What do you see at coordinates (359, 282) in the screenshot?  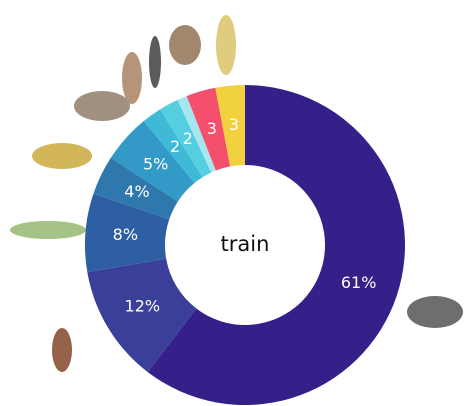 I see `value-label: 61%` at bounding box center [359, 282].